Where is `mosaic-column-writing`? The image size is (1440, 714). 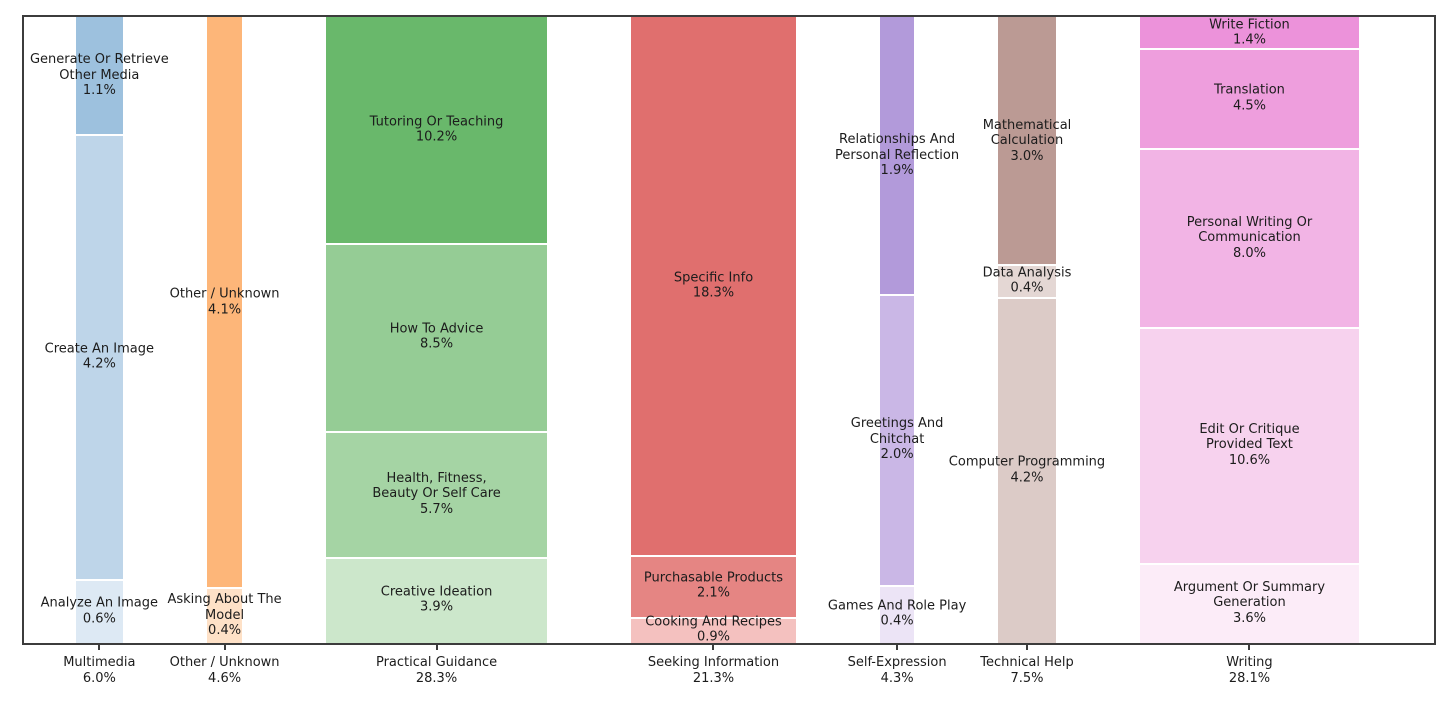
mosaic-column-writing is located at coordinates (1249, 330).